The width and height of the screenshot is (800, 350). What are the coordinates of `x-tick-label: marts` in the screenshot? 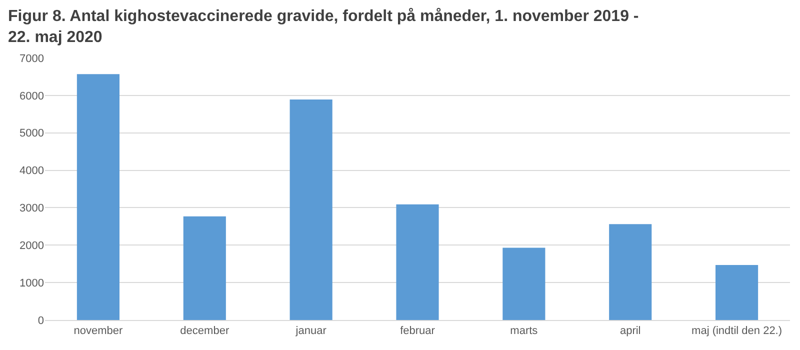 It's located at (524, 331).